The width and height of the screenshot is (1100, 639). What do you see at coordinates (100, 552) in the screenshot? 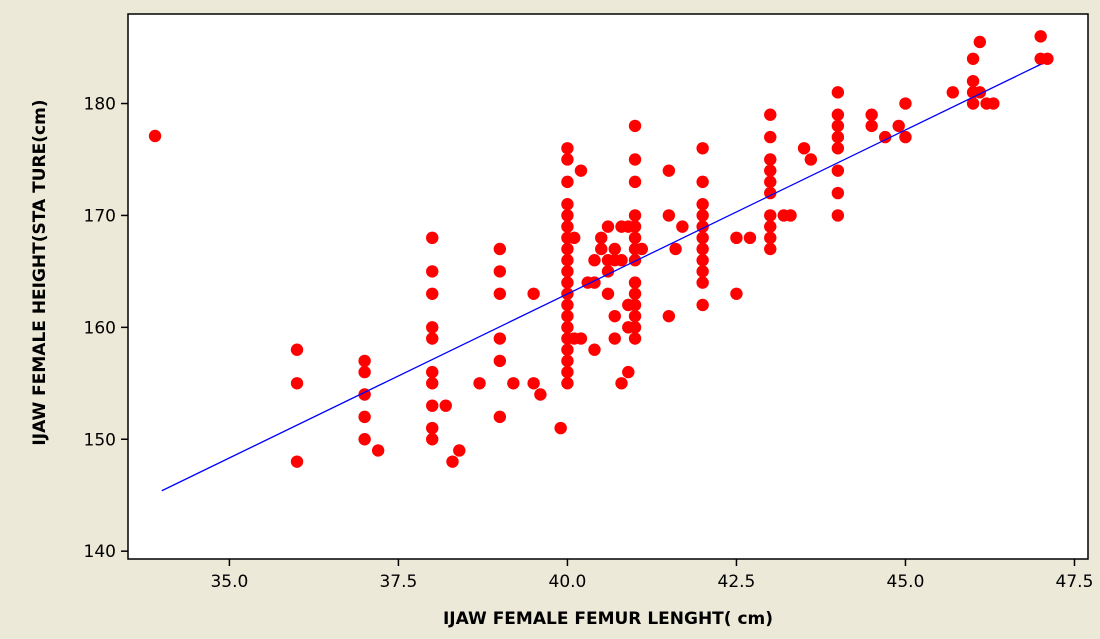
I see `y-tick-label: 140` at bounding box center [100, 552].